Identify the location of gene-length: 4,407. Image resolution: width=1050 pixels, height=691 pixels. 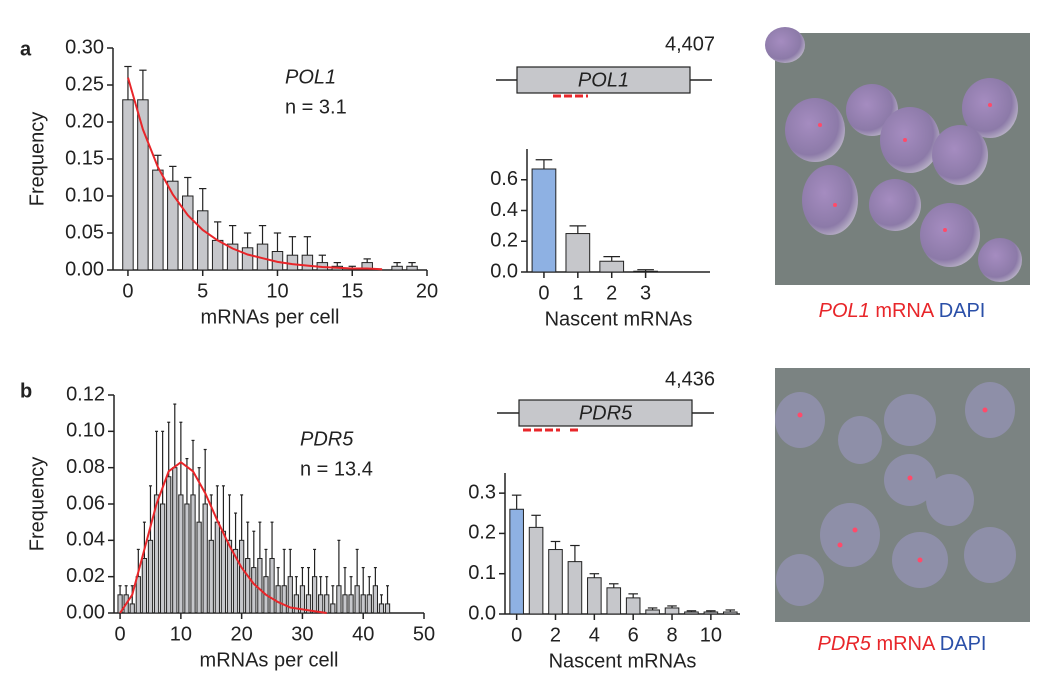
(690, 44).